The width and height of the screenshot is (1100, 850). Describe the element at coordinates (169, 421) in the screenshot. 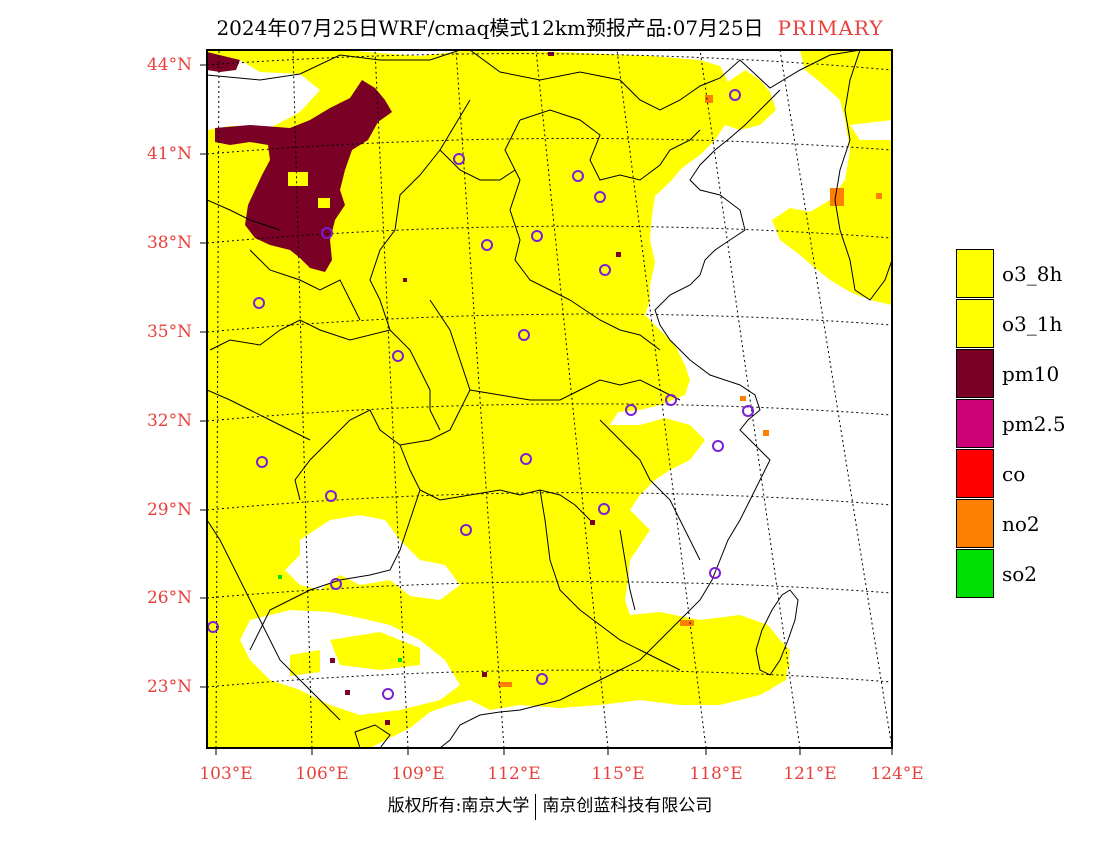

I see `lat-label-32n: 32°N` at that location.